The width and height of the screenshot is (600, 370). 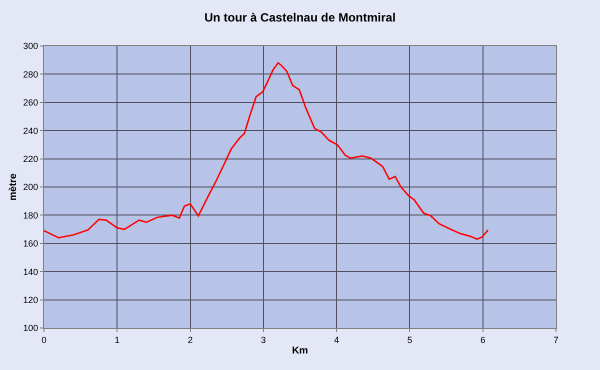 What do you see at coordinates (556, 339) in the screenshot?
I see `x-tick-label: 7` at bounding box center [556, 339].